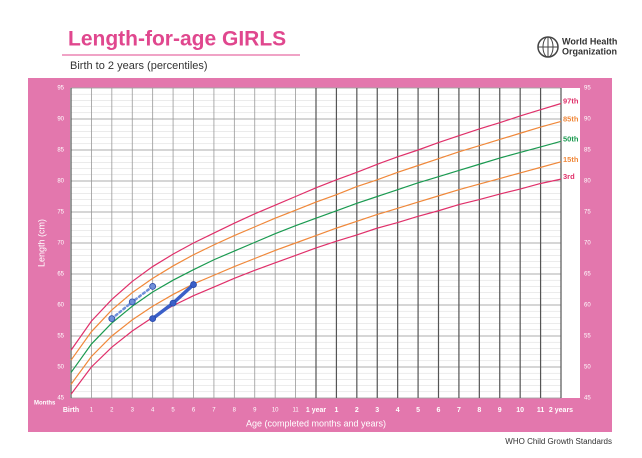 The image size is (642, 458). What do you see at coordinates (571, 138) in the screenshot?
I see `legend-label: 50th` at bounding box center [571, 138].